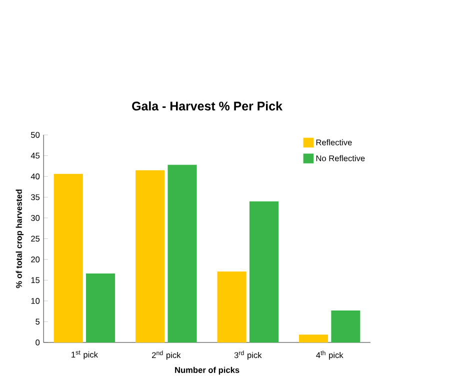  I want to click on y-axis-title: % of total crop harvested, so click(20, 239).